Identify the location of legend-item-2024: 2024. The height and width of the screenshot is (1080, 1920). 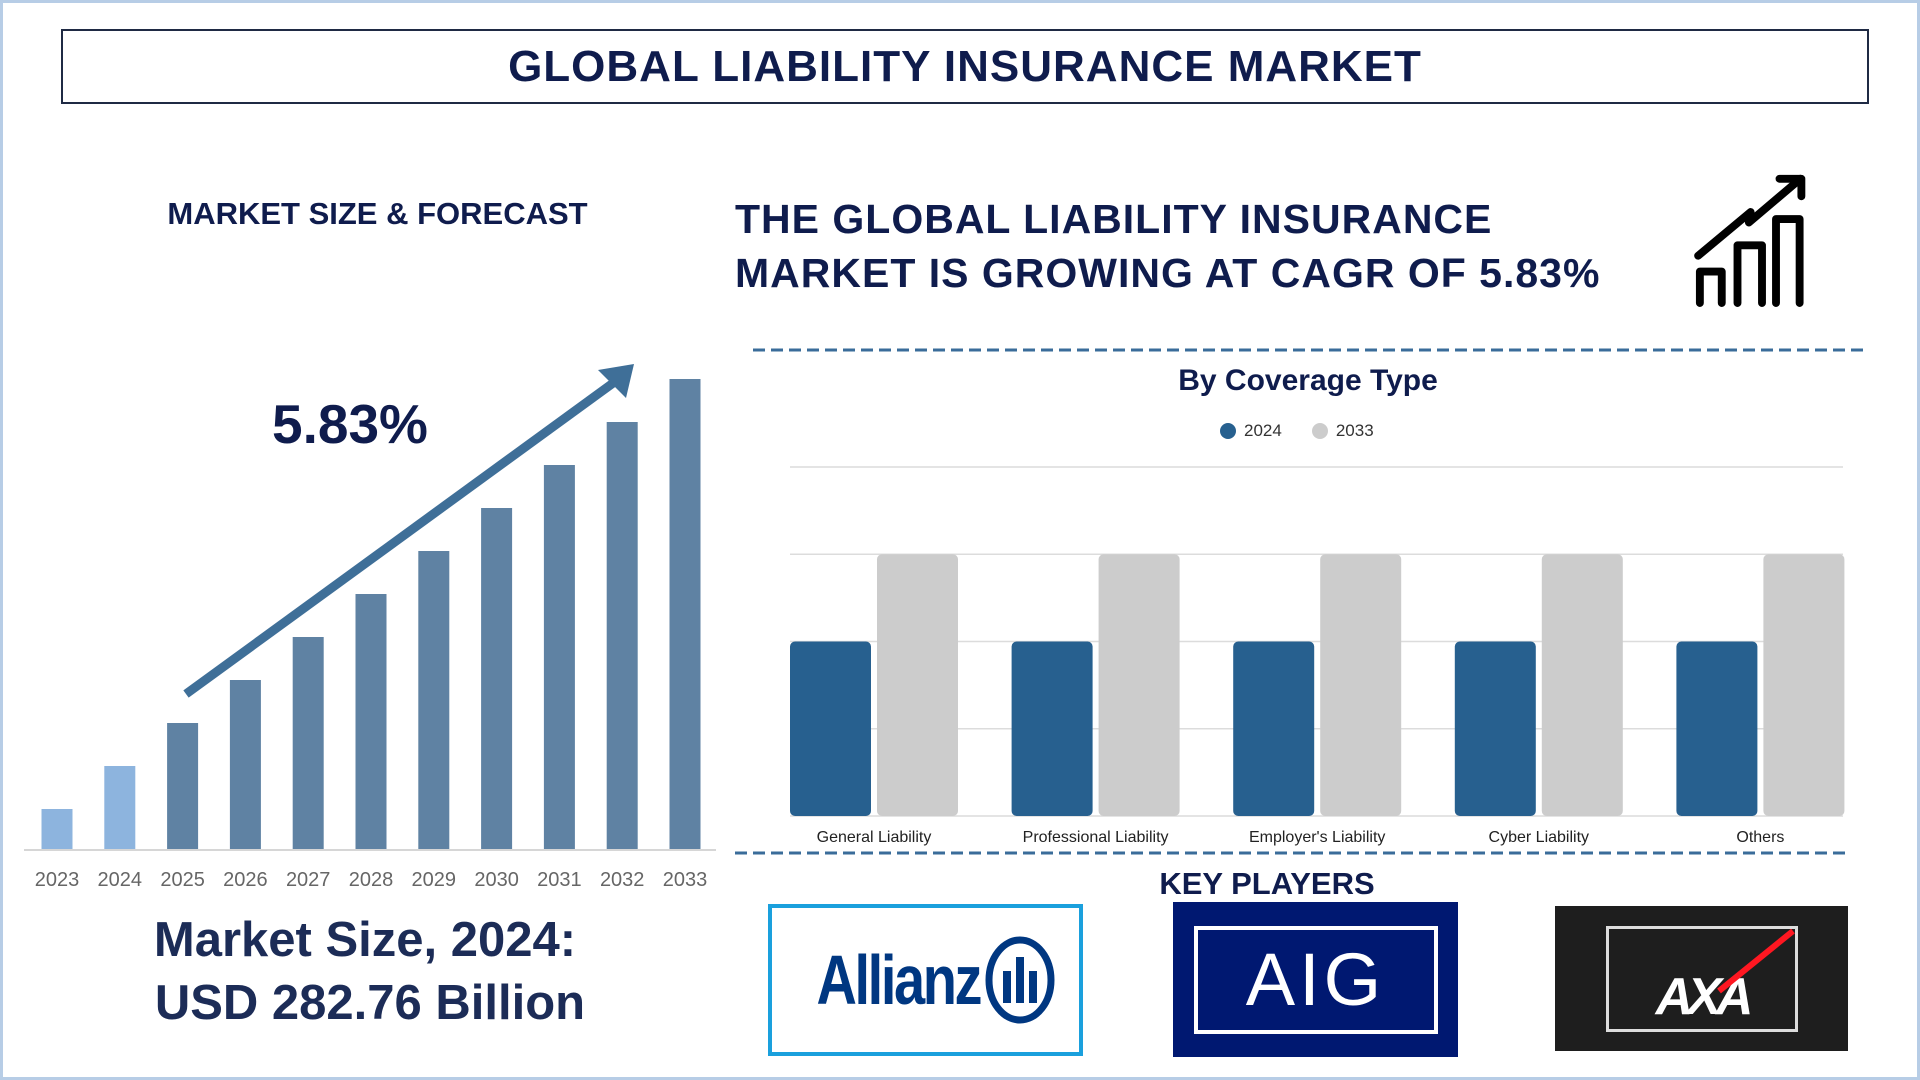
(1251, 431).